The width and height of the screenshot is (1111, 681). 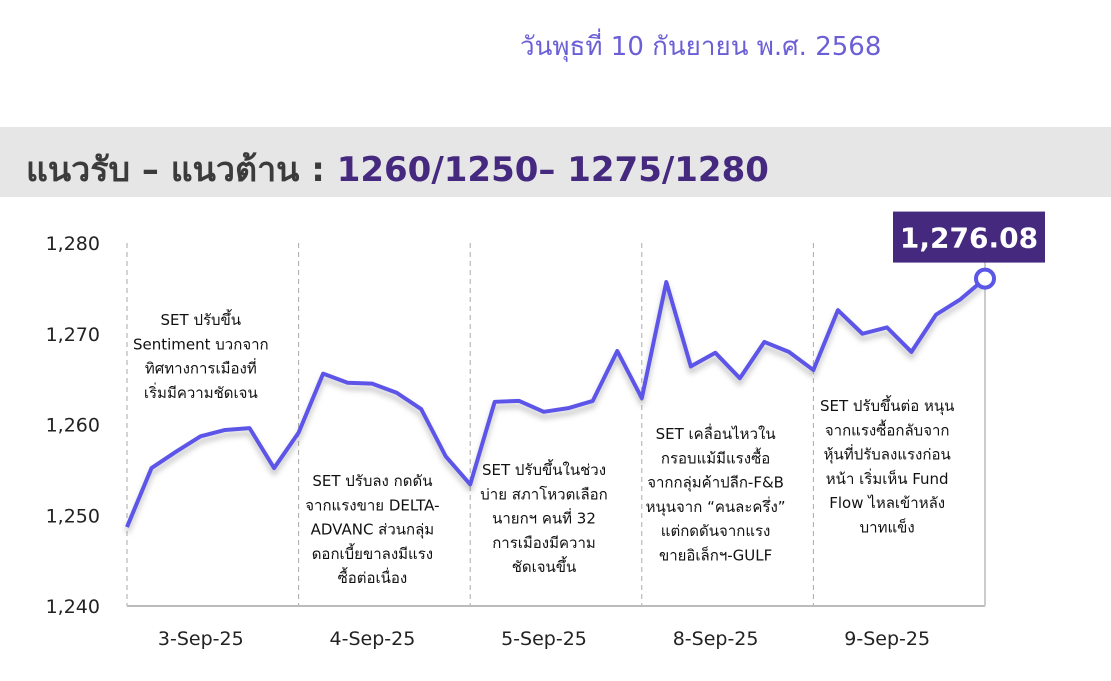 I want to click on value-label: 1,276.08, so click(x=969, y=238).